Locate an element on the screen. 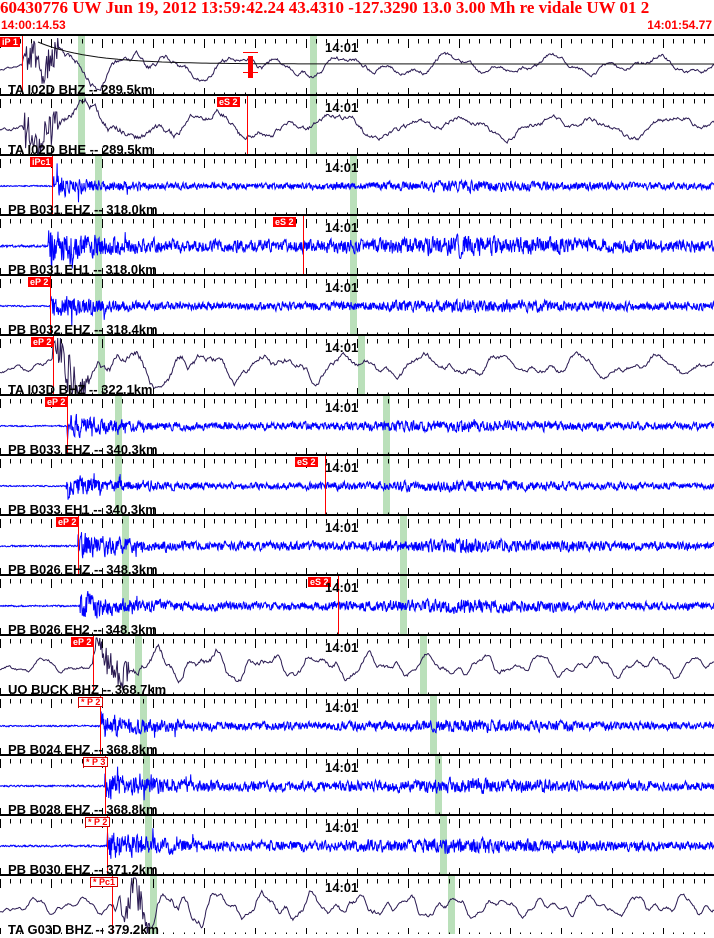 The image size is (714, 938). trace-panel: * P 3 14:01 PB B028 EHZ -- 368.8km is located at coordinates (357, 784).